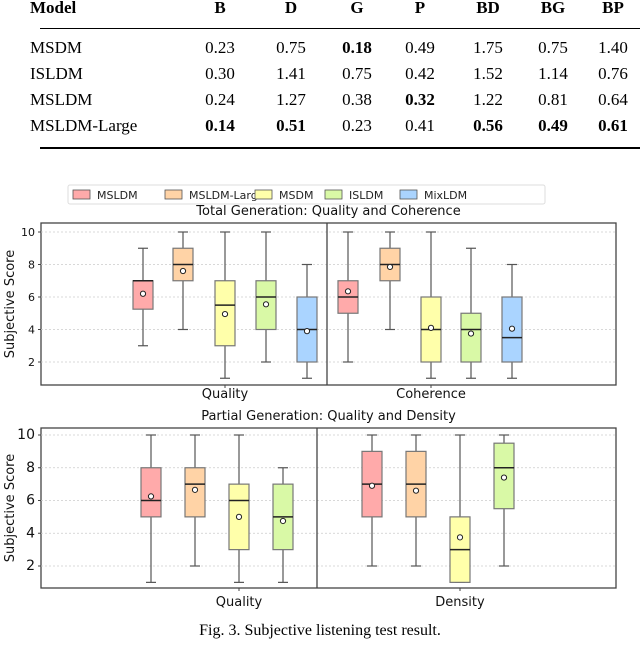 Image resolution: width=640 pixels, height=647 pixels. I want to click on table-cell: 0.32, so click(420, 99).